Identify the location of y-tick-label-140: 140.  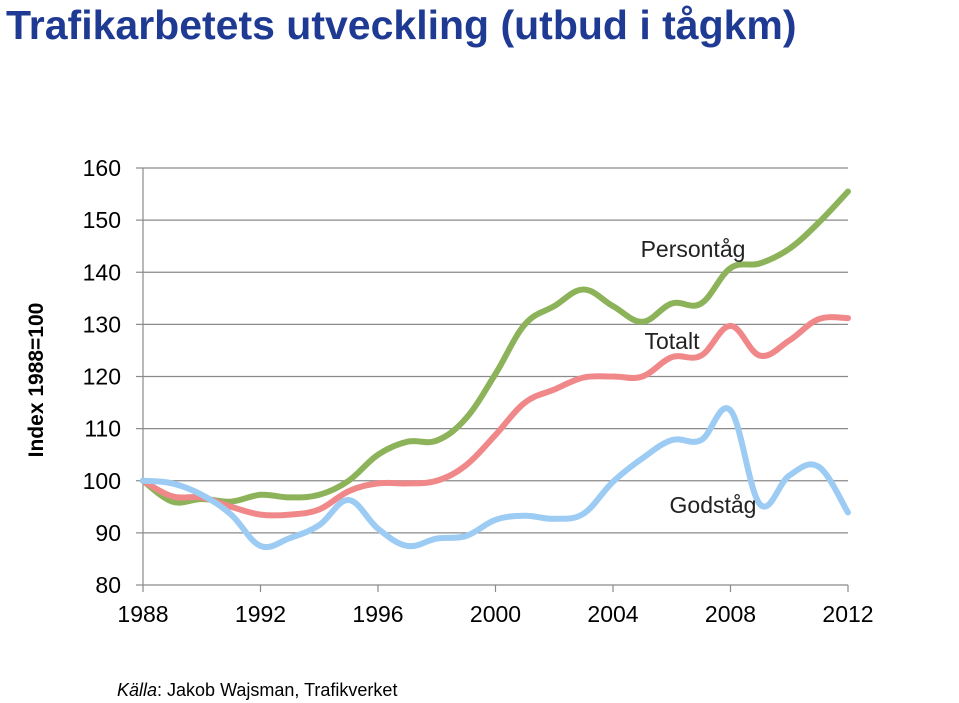
(102, 272).